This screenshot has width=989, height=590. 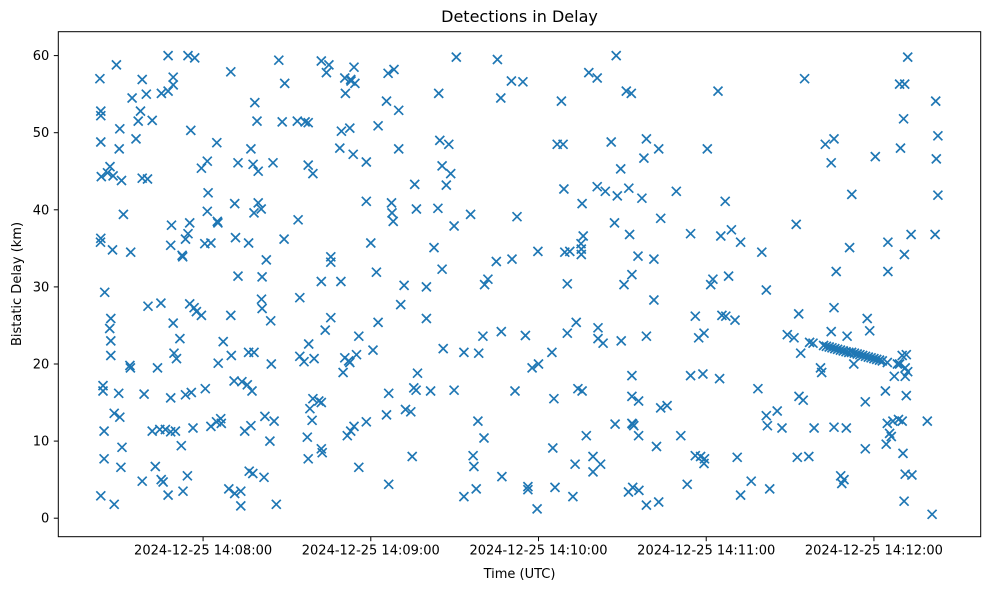 What do you see at coordinates (41, 133) in the screenshot?
I see `y-tick-label: 50` at bounding box center [41, 133].